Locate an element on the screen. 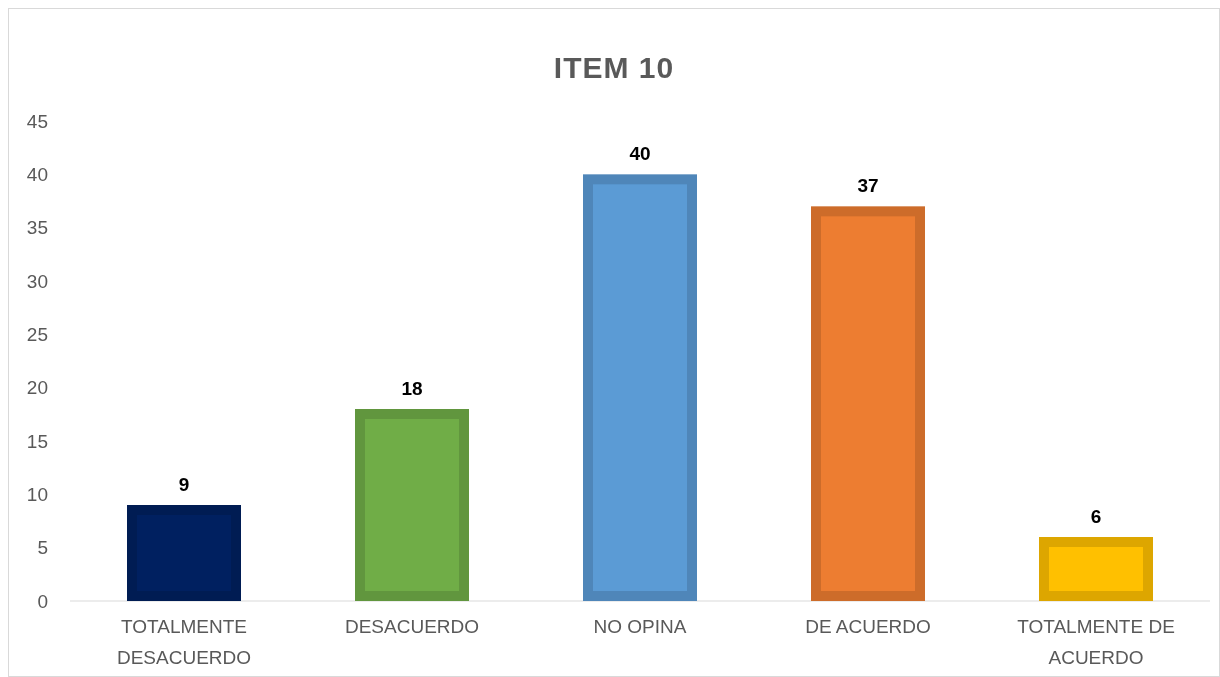 This screenshot has width=1220, height=677. data-label: 18 is located at coordinates (412, 388).